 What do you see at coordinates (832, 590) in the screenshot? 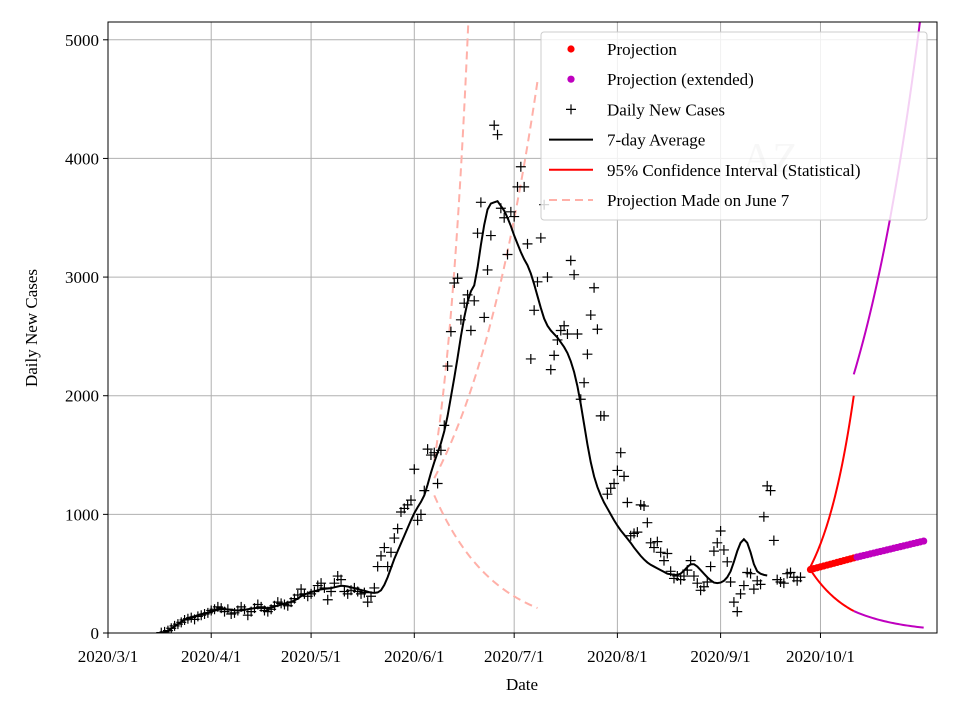
I see `ci-lower` at bounding box center [832, 590].